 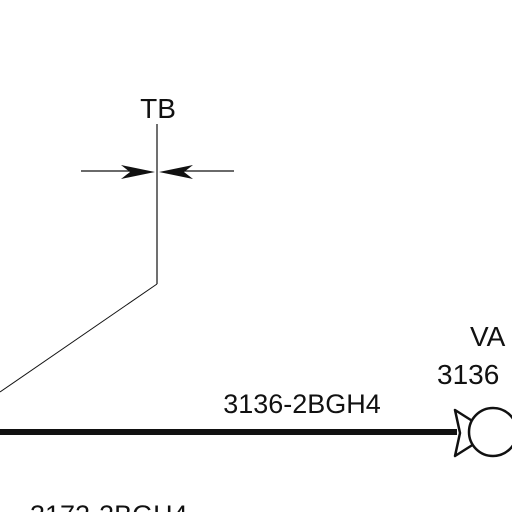 What do you see at coordinates (468, 374) in the screenshot?
I see `valve-tag-number: 3136` at bounding box center [468, 374].